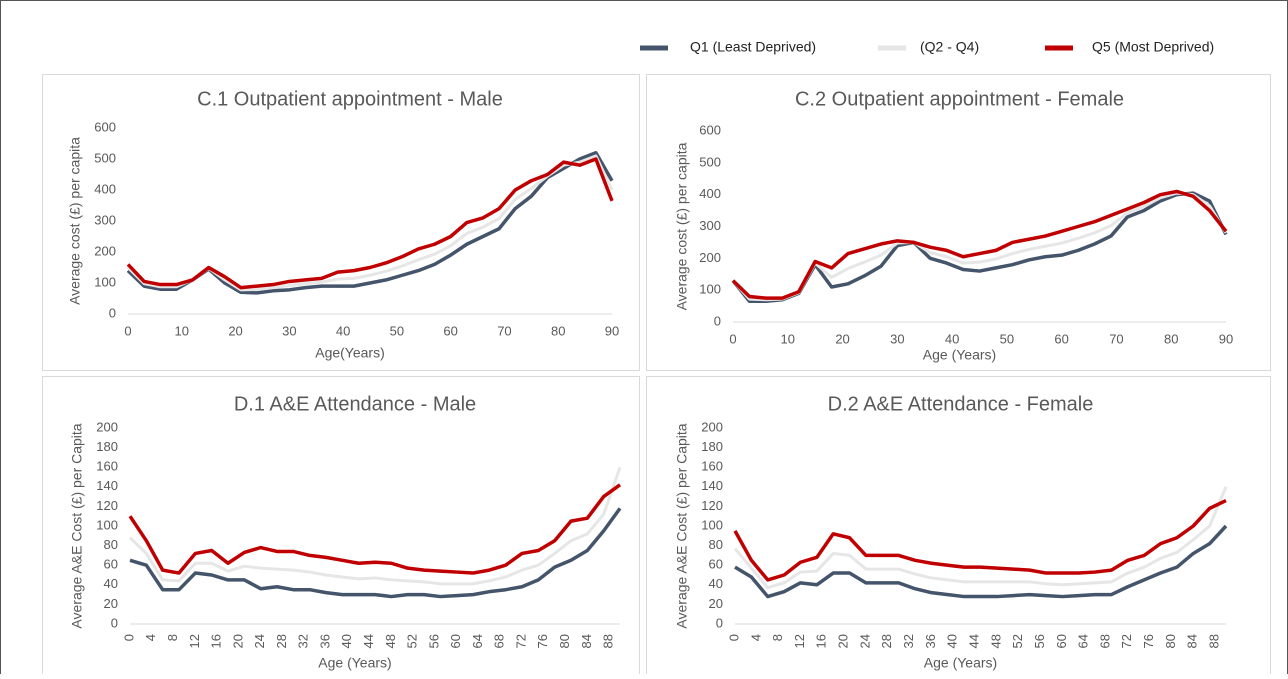  I want to click on x-tick-label: 12, so click(194, 641).